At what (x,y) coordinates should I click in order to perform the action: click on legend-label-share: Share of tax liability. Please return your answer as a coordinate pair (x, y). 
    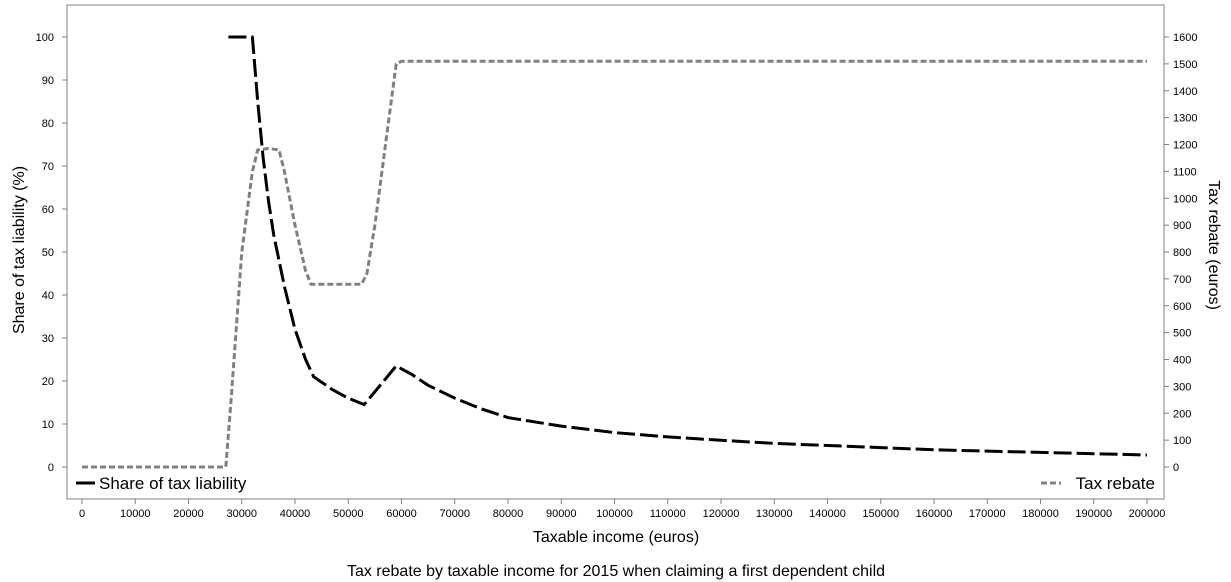
    Looking at the image, I should click on (173, 483).